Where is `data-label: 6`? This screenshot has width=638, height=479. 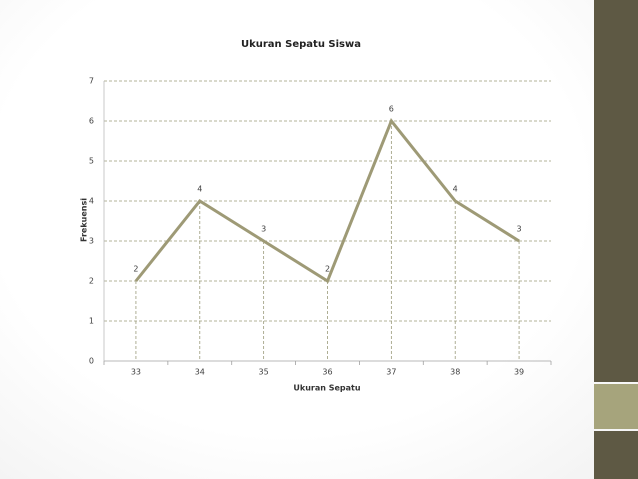 data-label: 6 is located at coordinates (391, 109).